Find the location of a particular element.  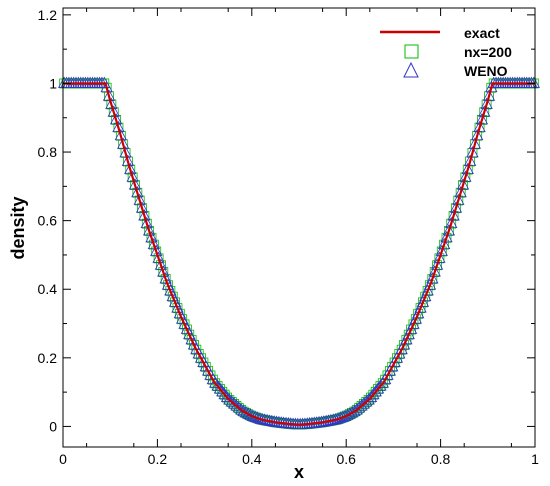

x-tick-label: 1 is located at coordinates (535, 459).